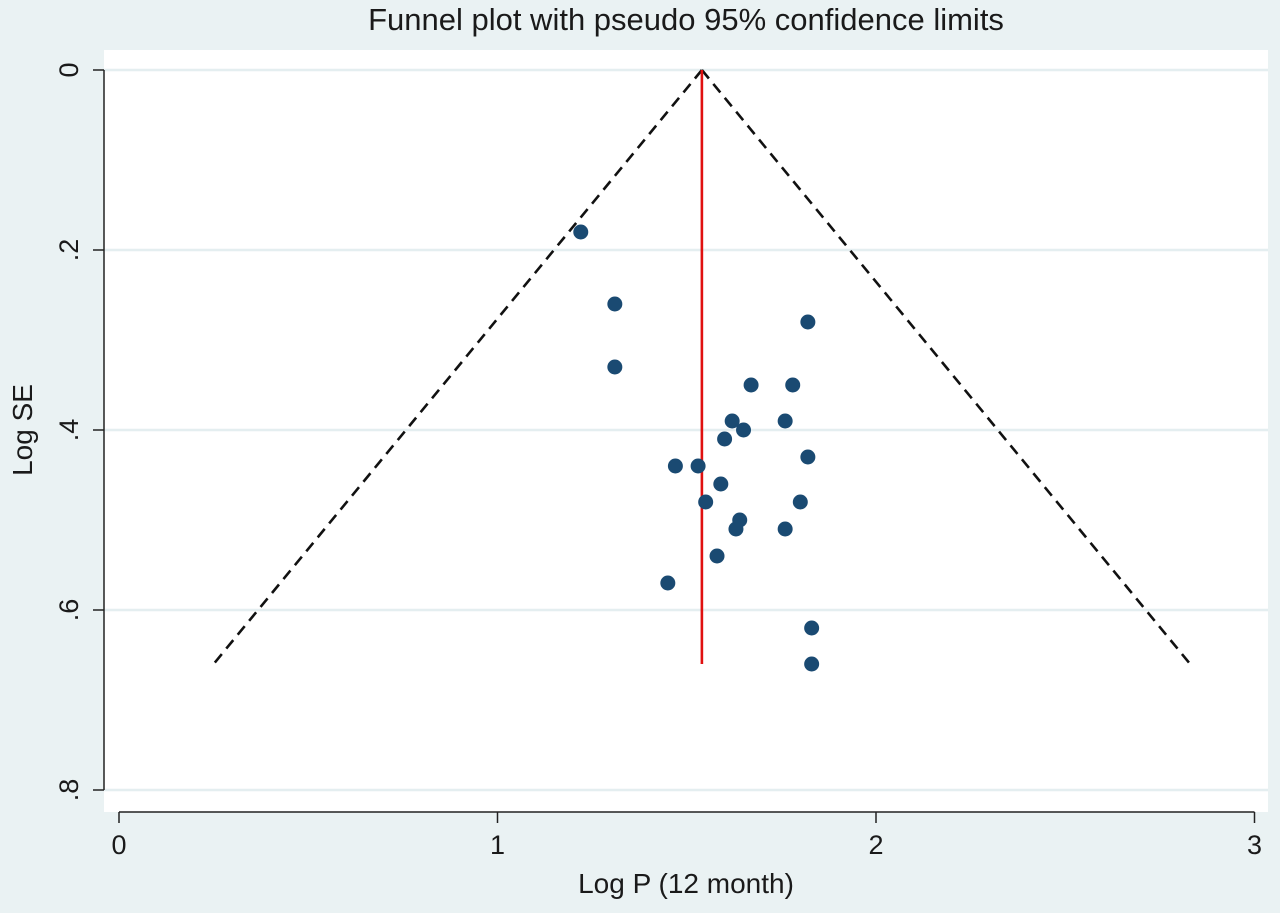 The width and height of the screenshot is (1280, 913). I want to click on data-points, so click(696, 448).